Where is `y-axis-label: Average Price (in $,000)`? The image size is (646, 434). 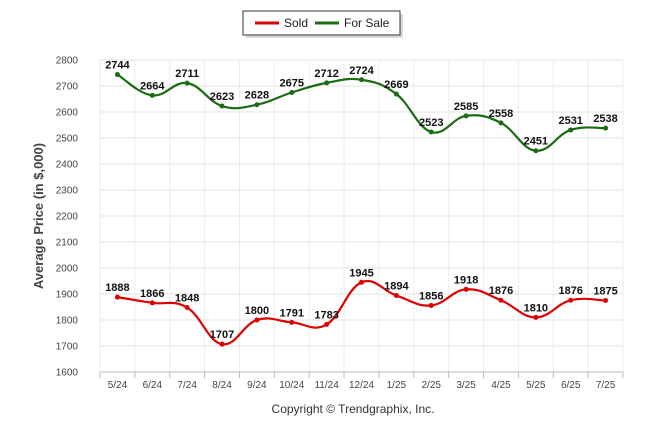
y-axis-label: Average Price (in $,000) is located at coordinates (38, 216).